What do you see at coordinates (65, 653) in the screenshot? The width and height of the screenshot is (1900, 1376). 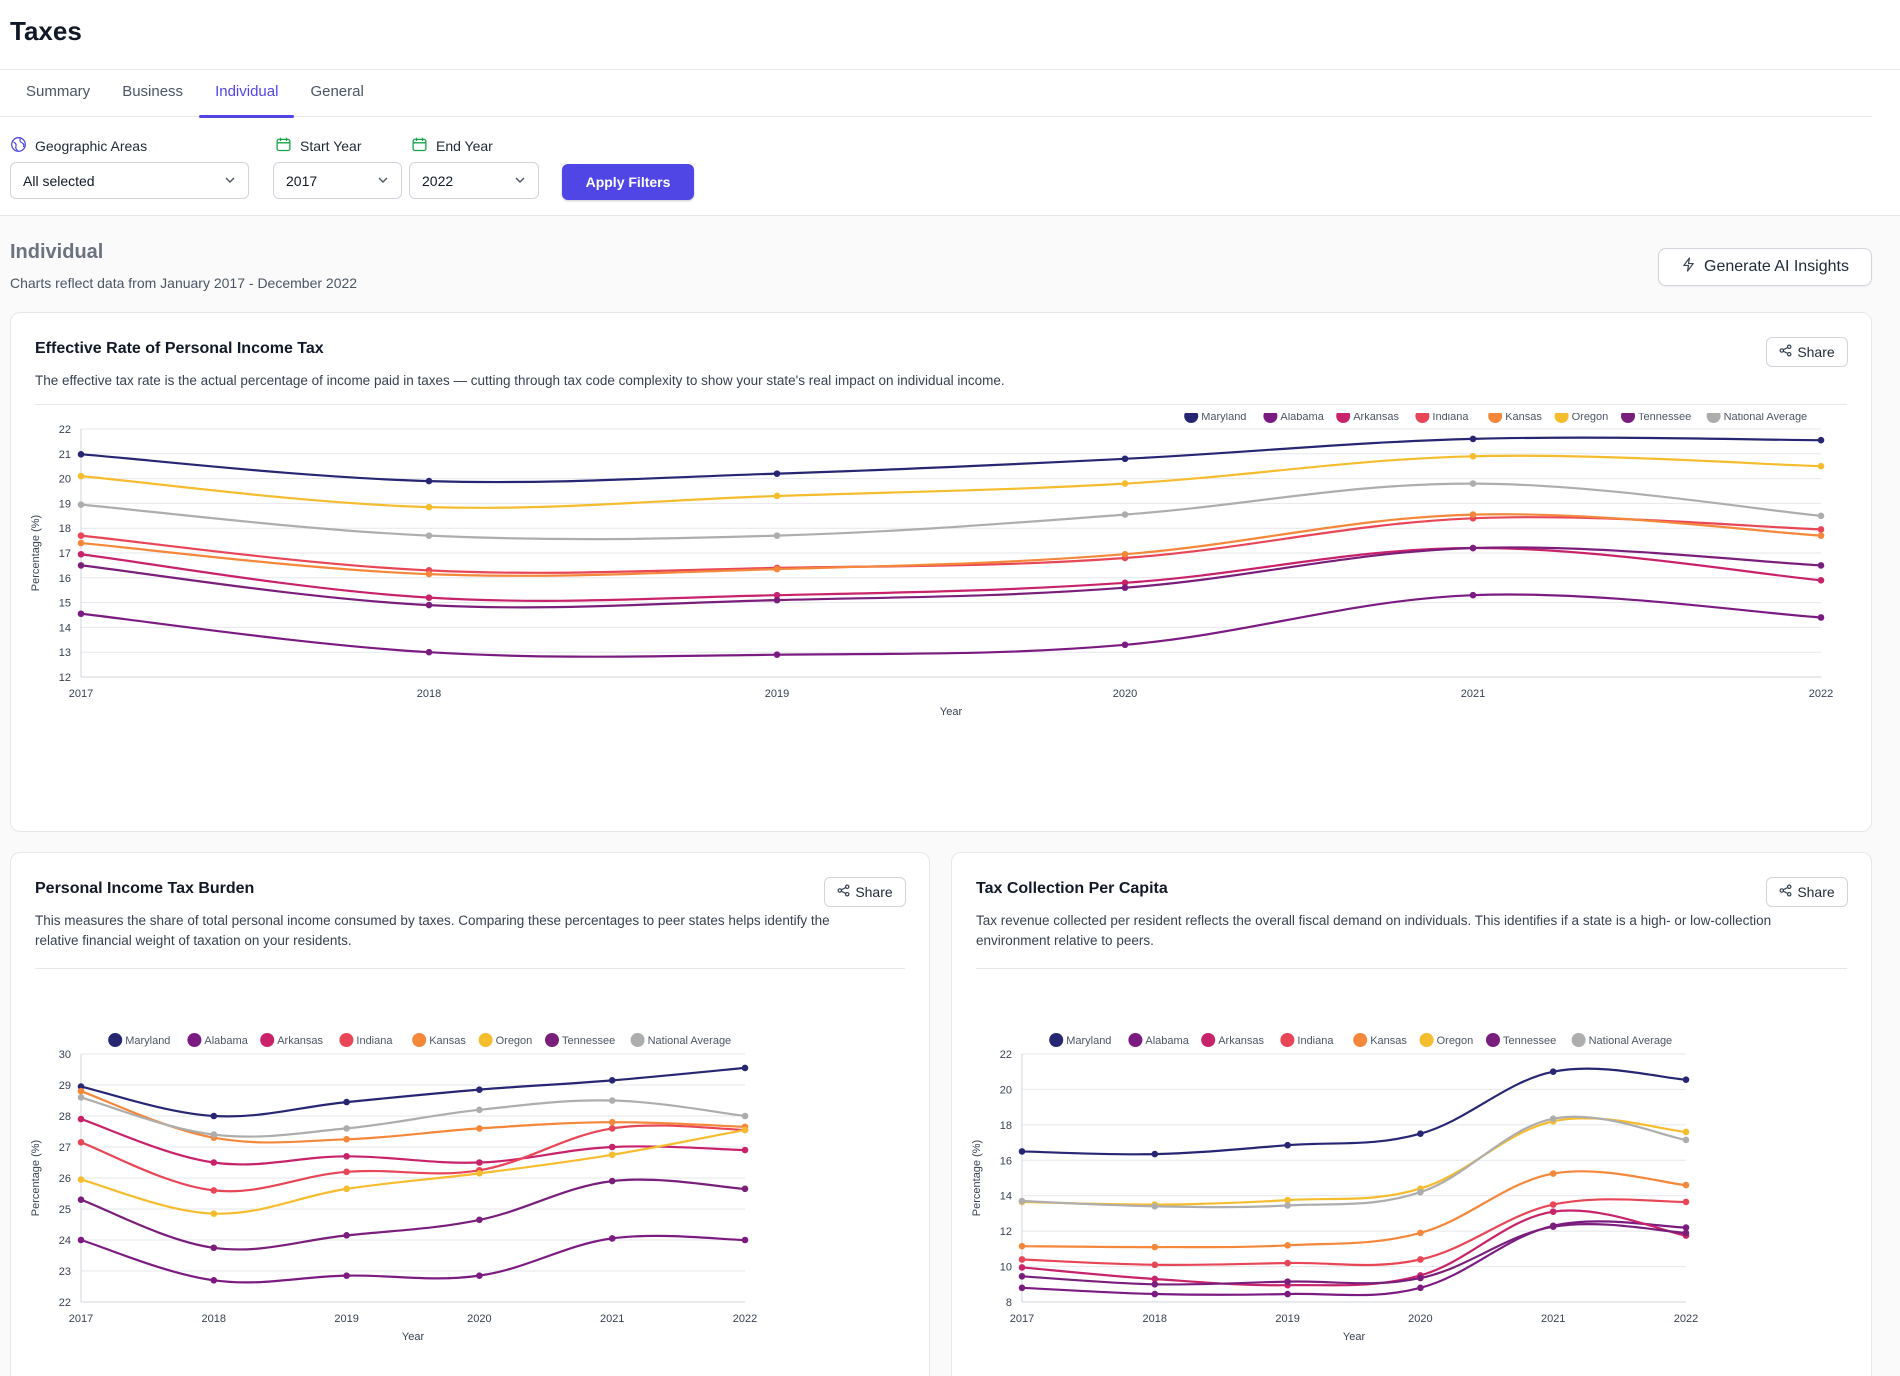 I see `y-tick-label: 13` at bounding box center [65, 653].